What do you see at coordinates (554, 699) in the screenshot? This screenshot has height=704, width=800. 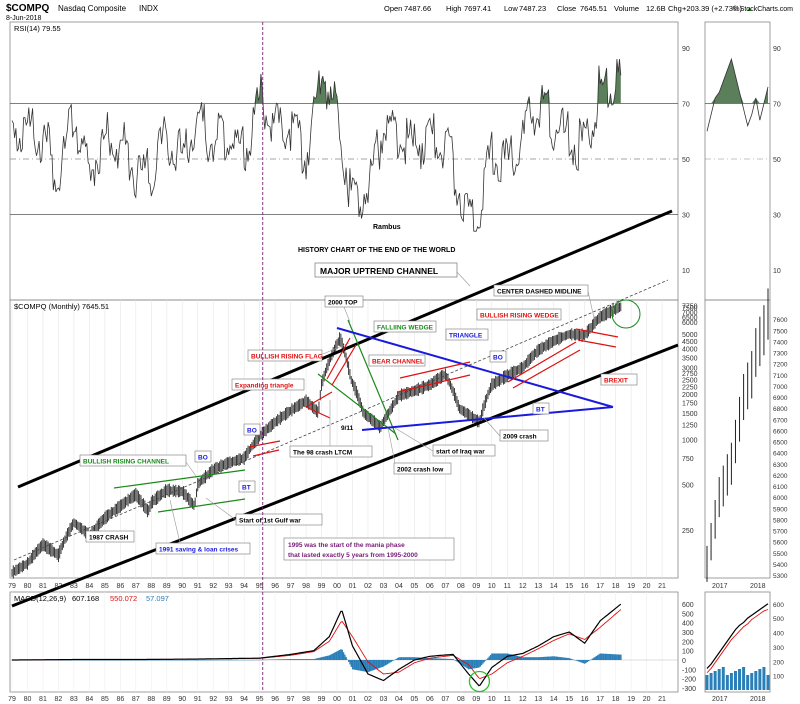 I see `macd-x-tick-label: 14` at bounding box center [554, 699].